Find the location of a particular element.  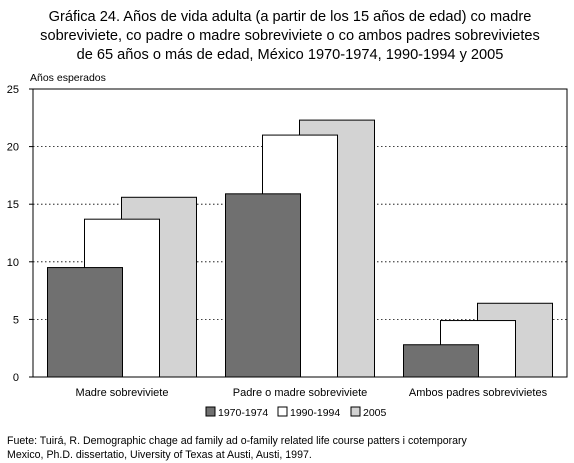

x-tick-label: Madre sobreviviete is located at coordinates (122, 393).